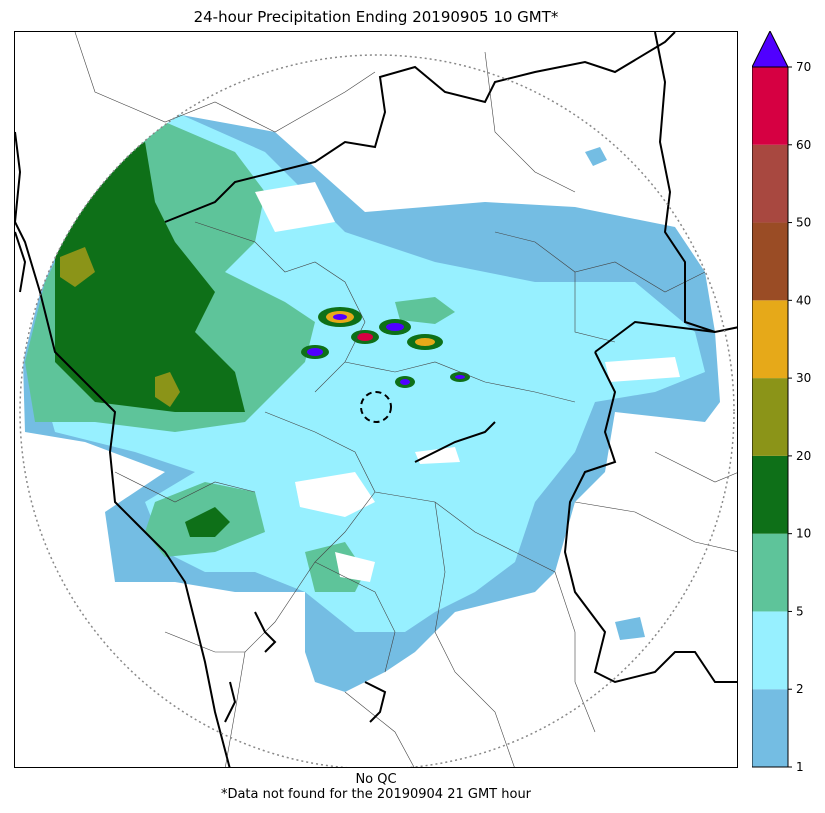  What do you see at coordinates (376, 779) in the screenshot?
I see `qc-note: No QC` at bounding box center [376, 779].